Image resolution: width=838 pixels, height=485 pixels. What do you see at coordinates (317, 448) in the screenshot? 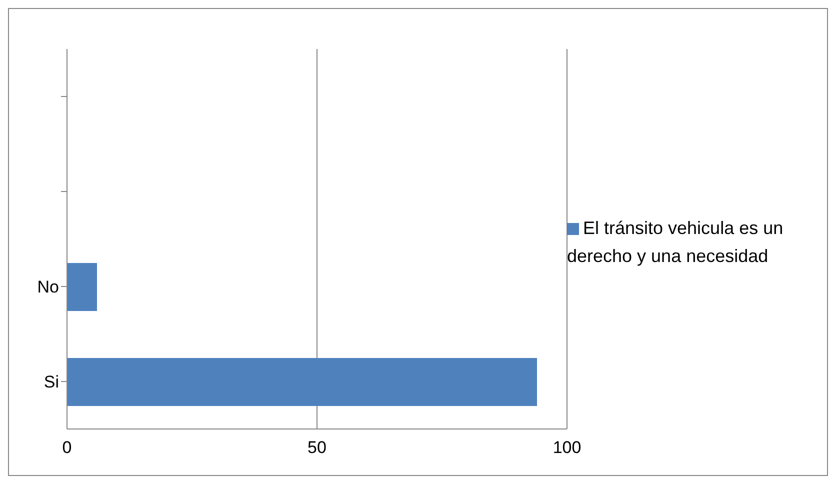
I see `x-tick-label: 50` at bounding box center [317, 448].